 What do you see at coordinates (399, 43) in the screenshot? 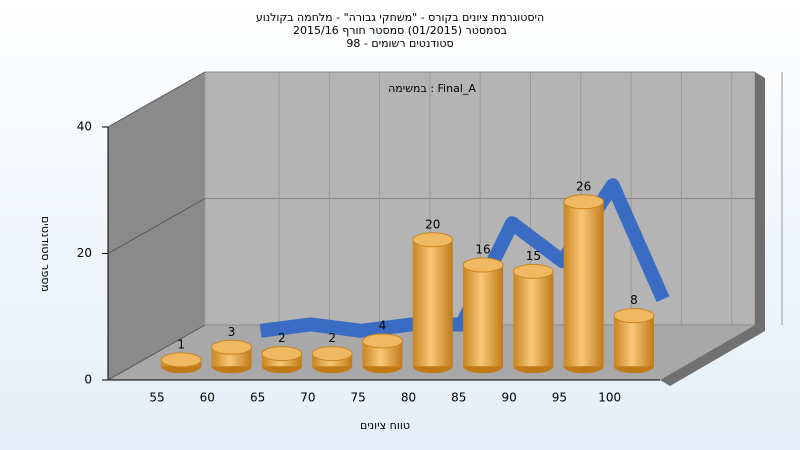
I see `chart-title: סטודנטים רשומים - 98` at bounding box center [399, 43].